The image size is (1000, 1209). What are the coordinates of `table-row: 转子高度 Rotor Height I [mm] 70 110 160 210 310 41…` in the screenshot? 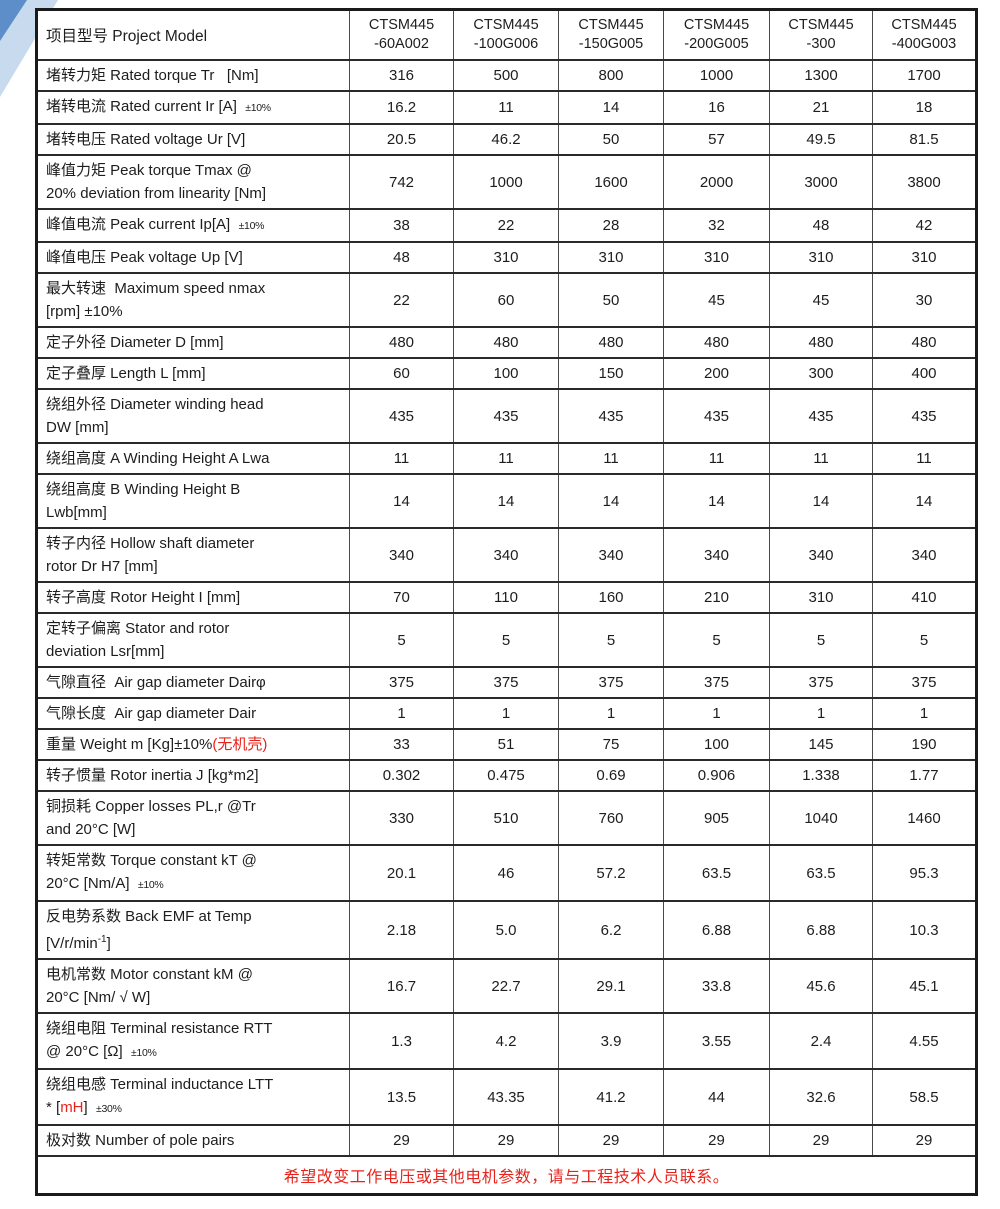 It's located at (506, 597).